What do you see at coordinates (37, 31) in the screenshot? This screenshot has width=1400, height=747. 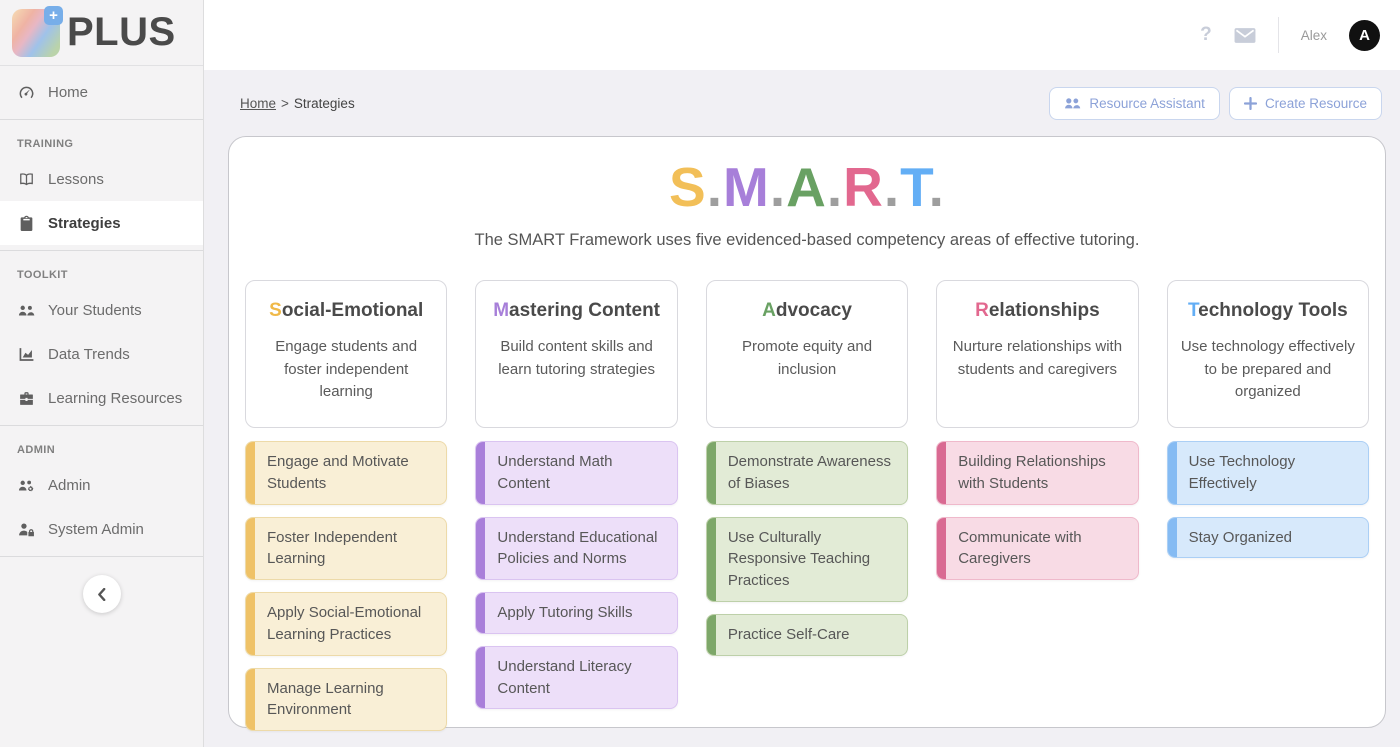 I see `logo-gradient-icon: +` at bounding box center [37, 31].